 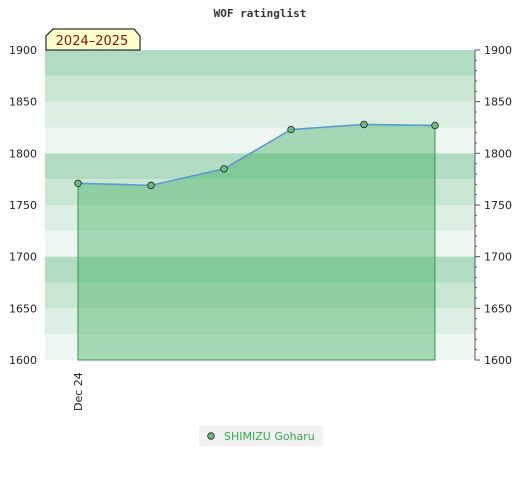 I want to click on season-badge: 2024–2025, so click(x=93, y=39).